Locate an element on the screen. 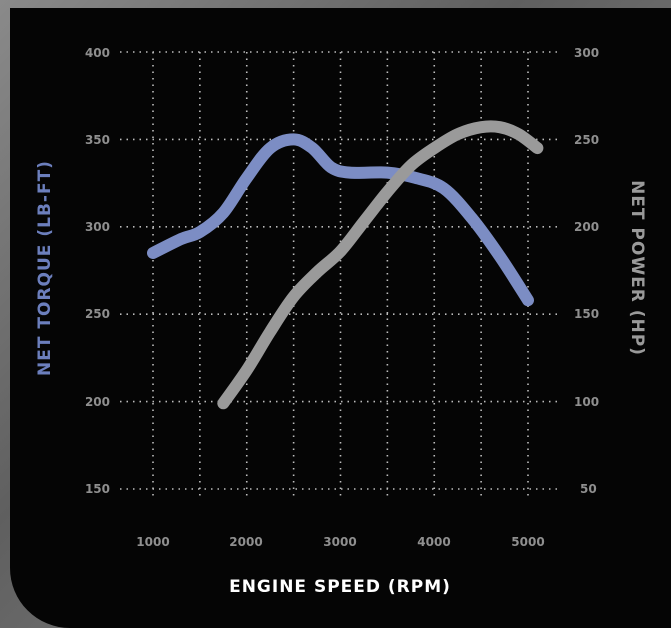 The width and height of the screenshot is (671, 628). right-axis-title: NET POWER (HP) is located at coordinates (637, 268).